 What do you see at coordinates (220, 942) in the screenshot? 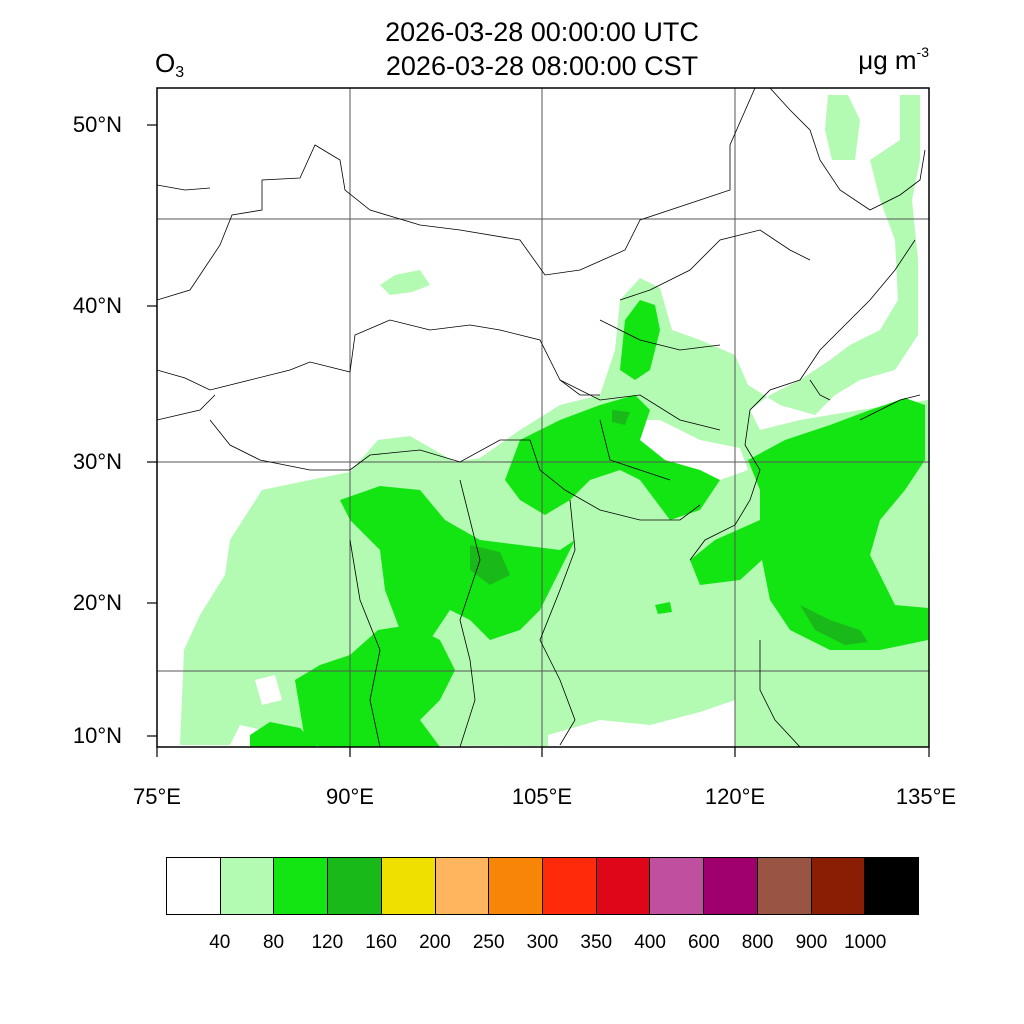
I see `colorbar-tick-label: 40` at bounding box center [220, 942].